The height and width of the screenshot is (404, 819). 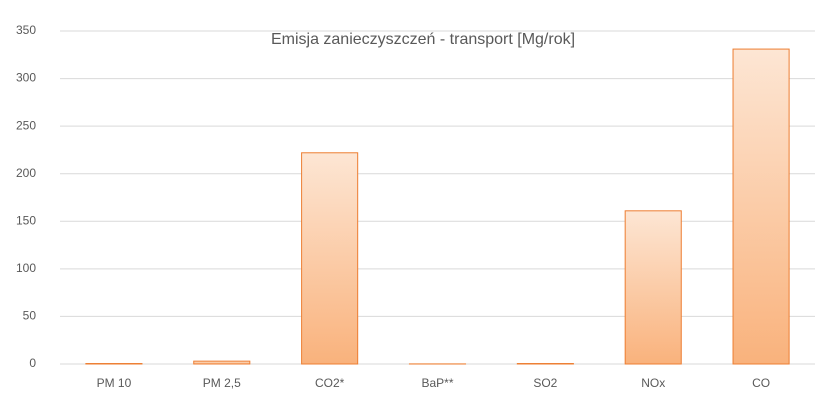 What do you see at coordinates (30, 316) in the screenshot?
I see `y-tick-label: 50` at bounding box center [30, 316].